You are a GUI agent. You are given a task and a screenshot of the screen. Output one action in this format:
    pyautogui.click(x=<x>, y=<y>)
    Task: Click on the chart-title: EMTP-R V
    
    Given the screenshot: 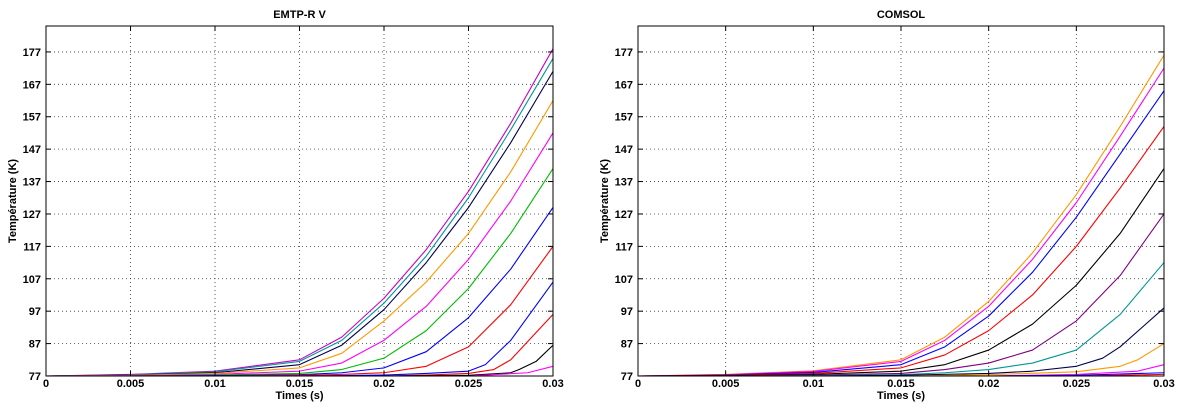 What is the action you would take?
    pyautogui.click(x=299, y=15)
    